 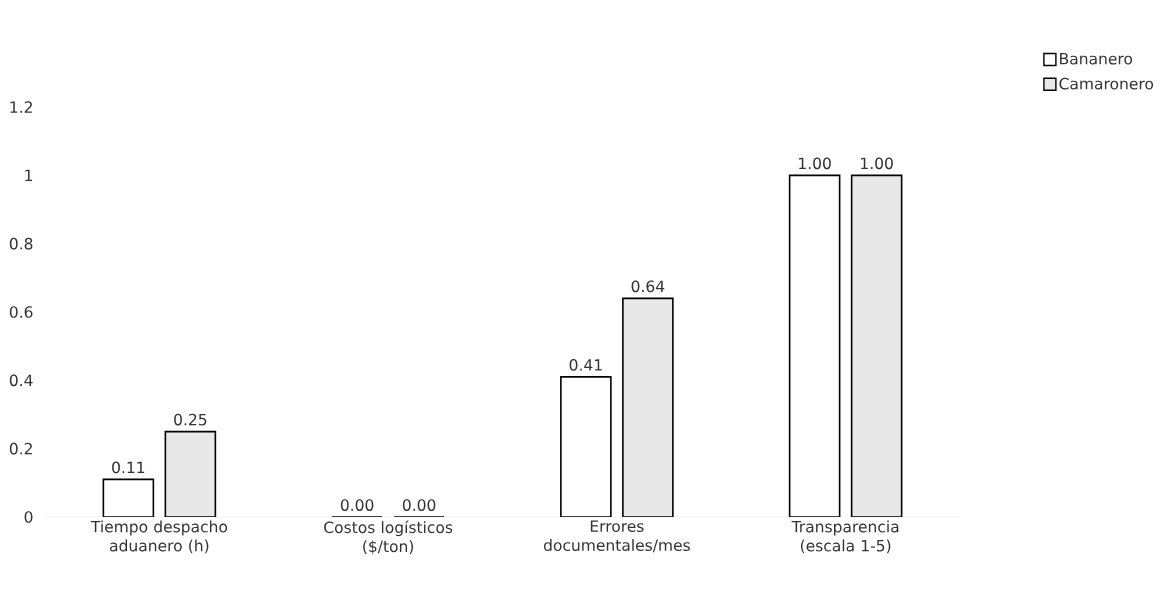 What do you see at coordinates (21, 107) in the screenshot?
I see `y-tick-label: 1.2` at bounding box center [21, 107].